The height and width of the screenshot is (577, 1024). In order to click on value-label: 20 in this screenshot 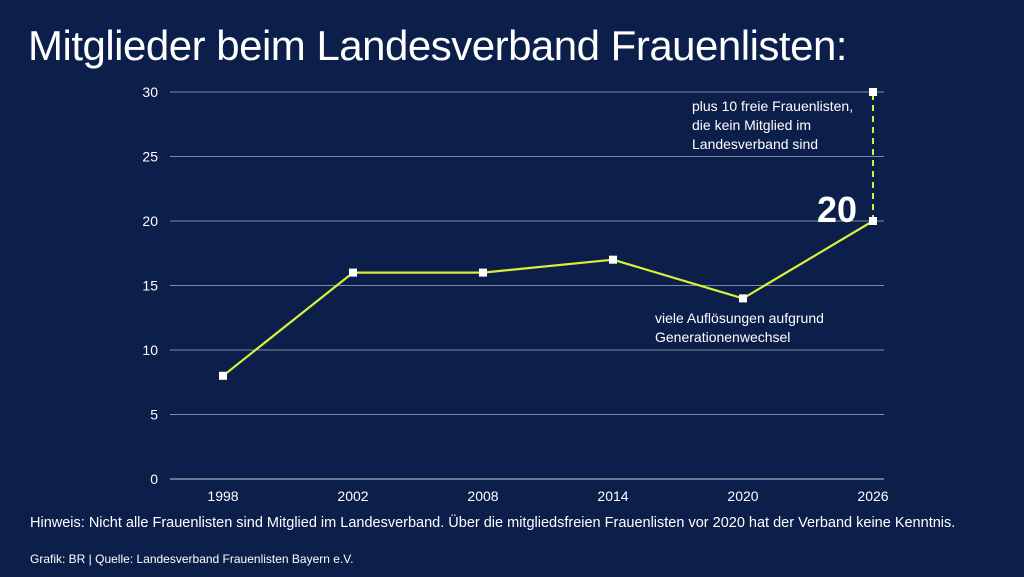, I will do `click(837, 209)`.